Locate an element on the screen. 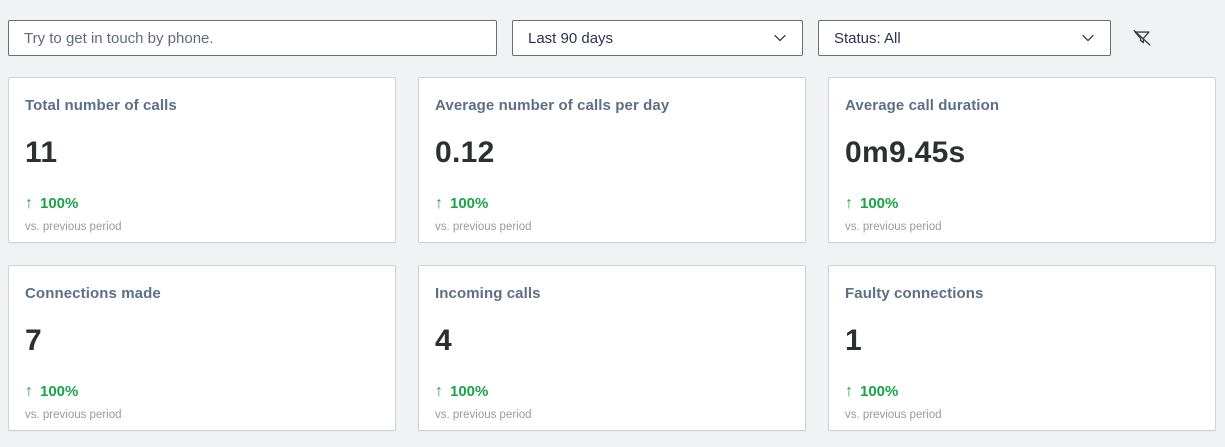 This screenshot has width=1225, height=447. card-value: 1 is located at coordinates (853, 340).